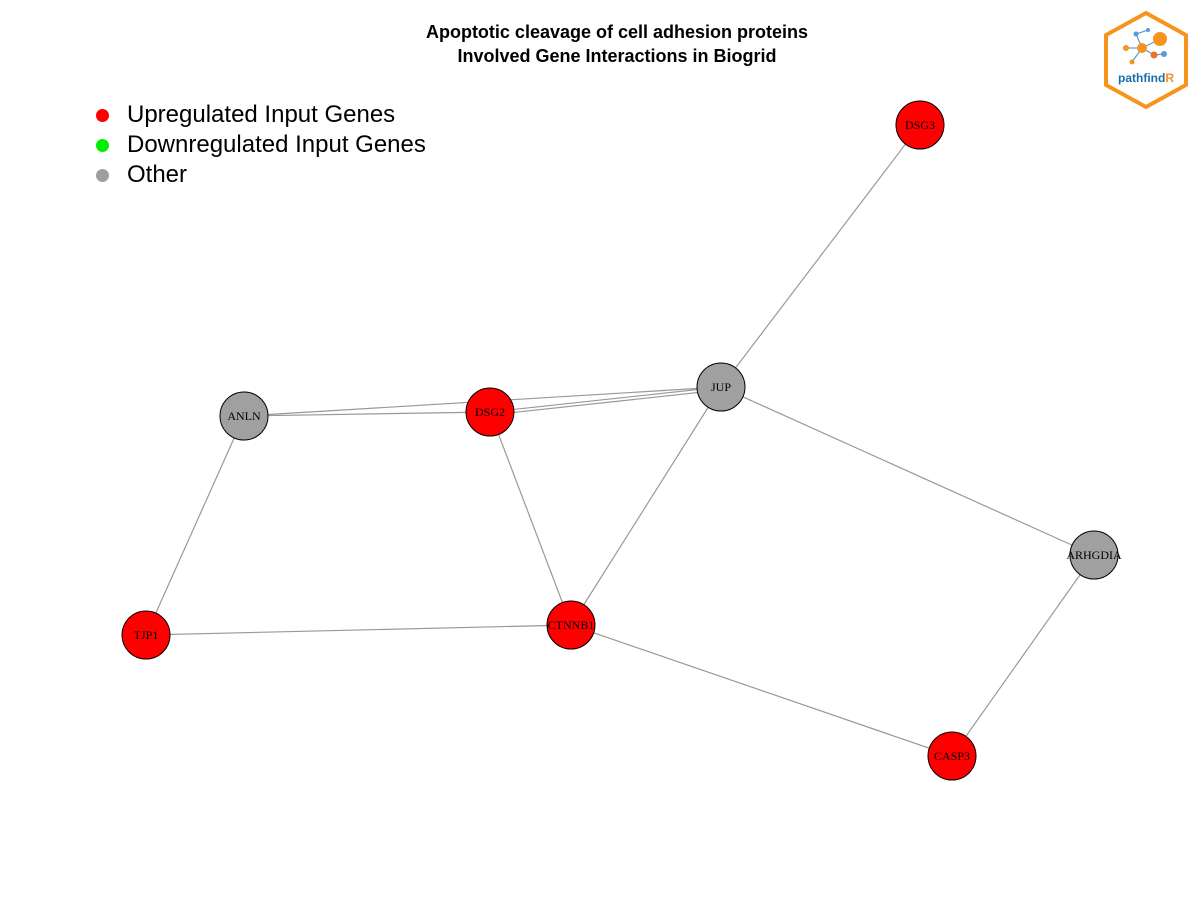  I want to click on node-label: JUP, so click(721, 387).